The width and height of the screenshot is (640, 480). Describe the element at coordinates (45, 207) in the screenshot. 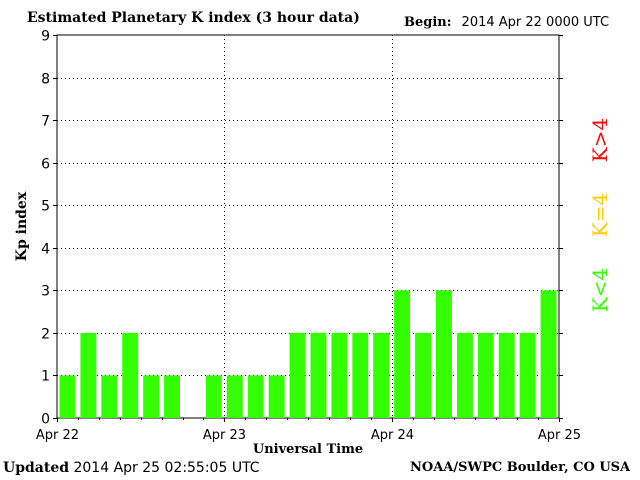

I see `y-tick-label: 5` at that location.